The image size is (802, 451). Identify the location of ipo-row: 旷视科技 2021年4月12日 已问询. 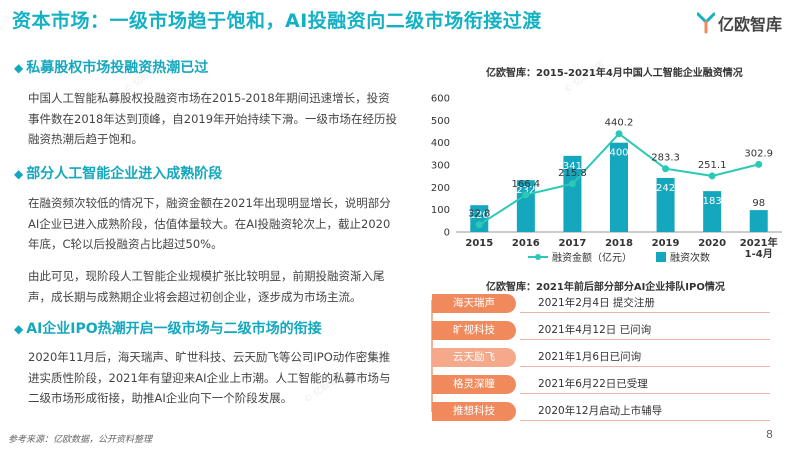
(602, 331).